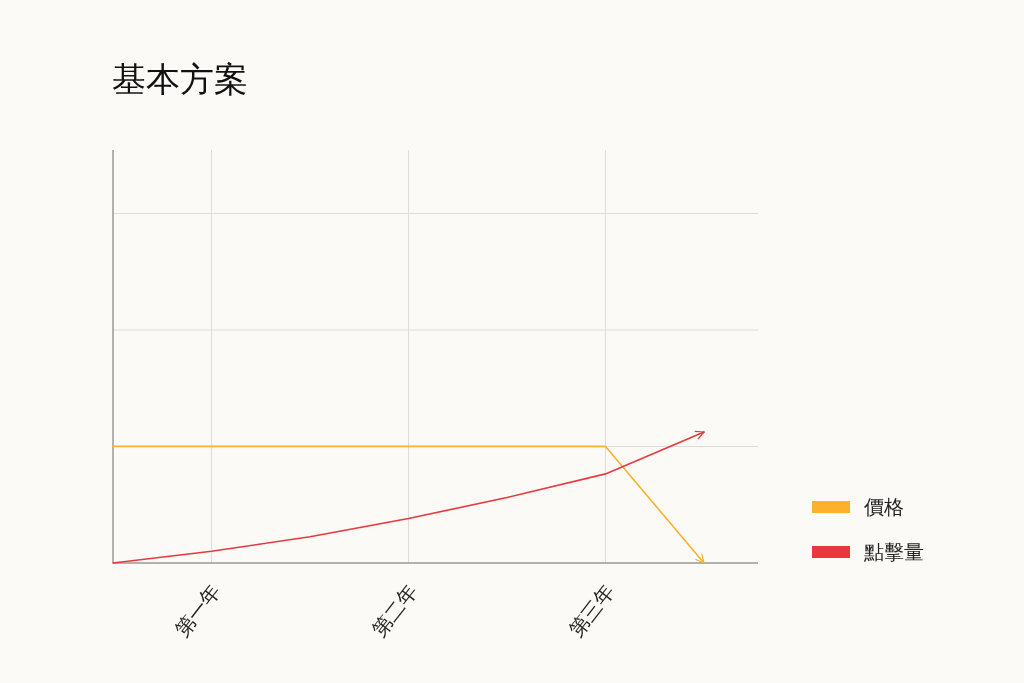 The height and width of the screenshot is (683, 1024). What do you see at coordinates (893, 552) in the screenshot?
I see `legend-label: 點擊量` at bounding box center [893, 552].